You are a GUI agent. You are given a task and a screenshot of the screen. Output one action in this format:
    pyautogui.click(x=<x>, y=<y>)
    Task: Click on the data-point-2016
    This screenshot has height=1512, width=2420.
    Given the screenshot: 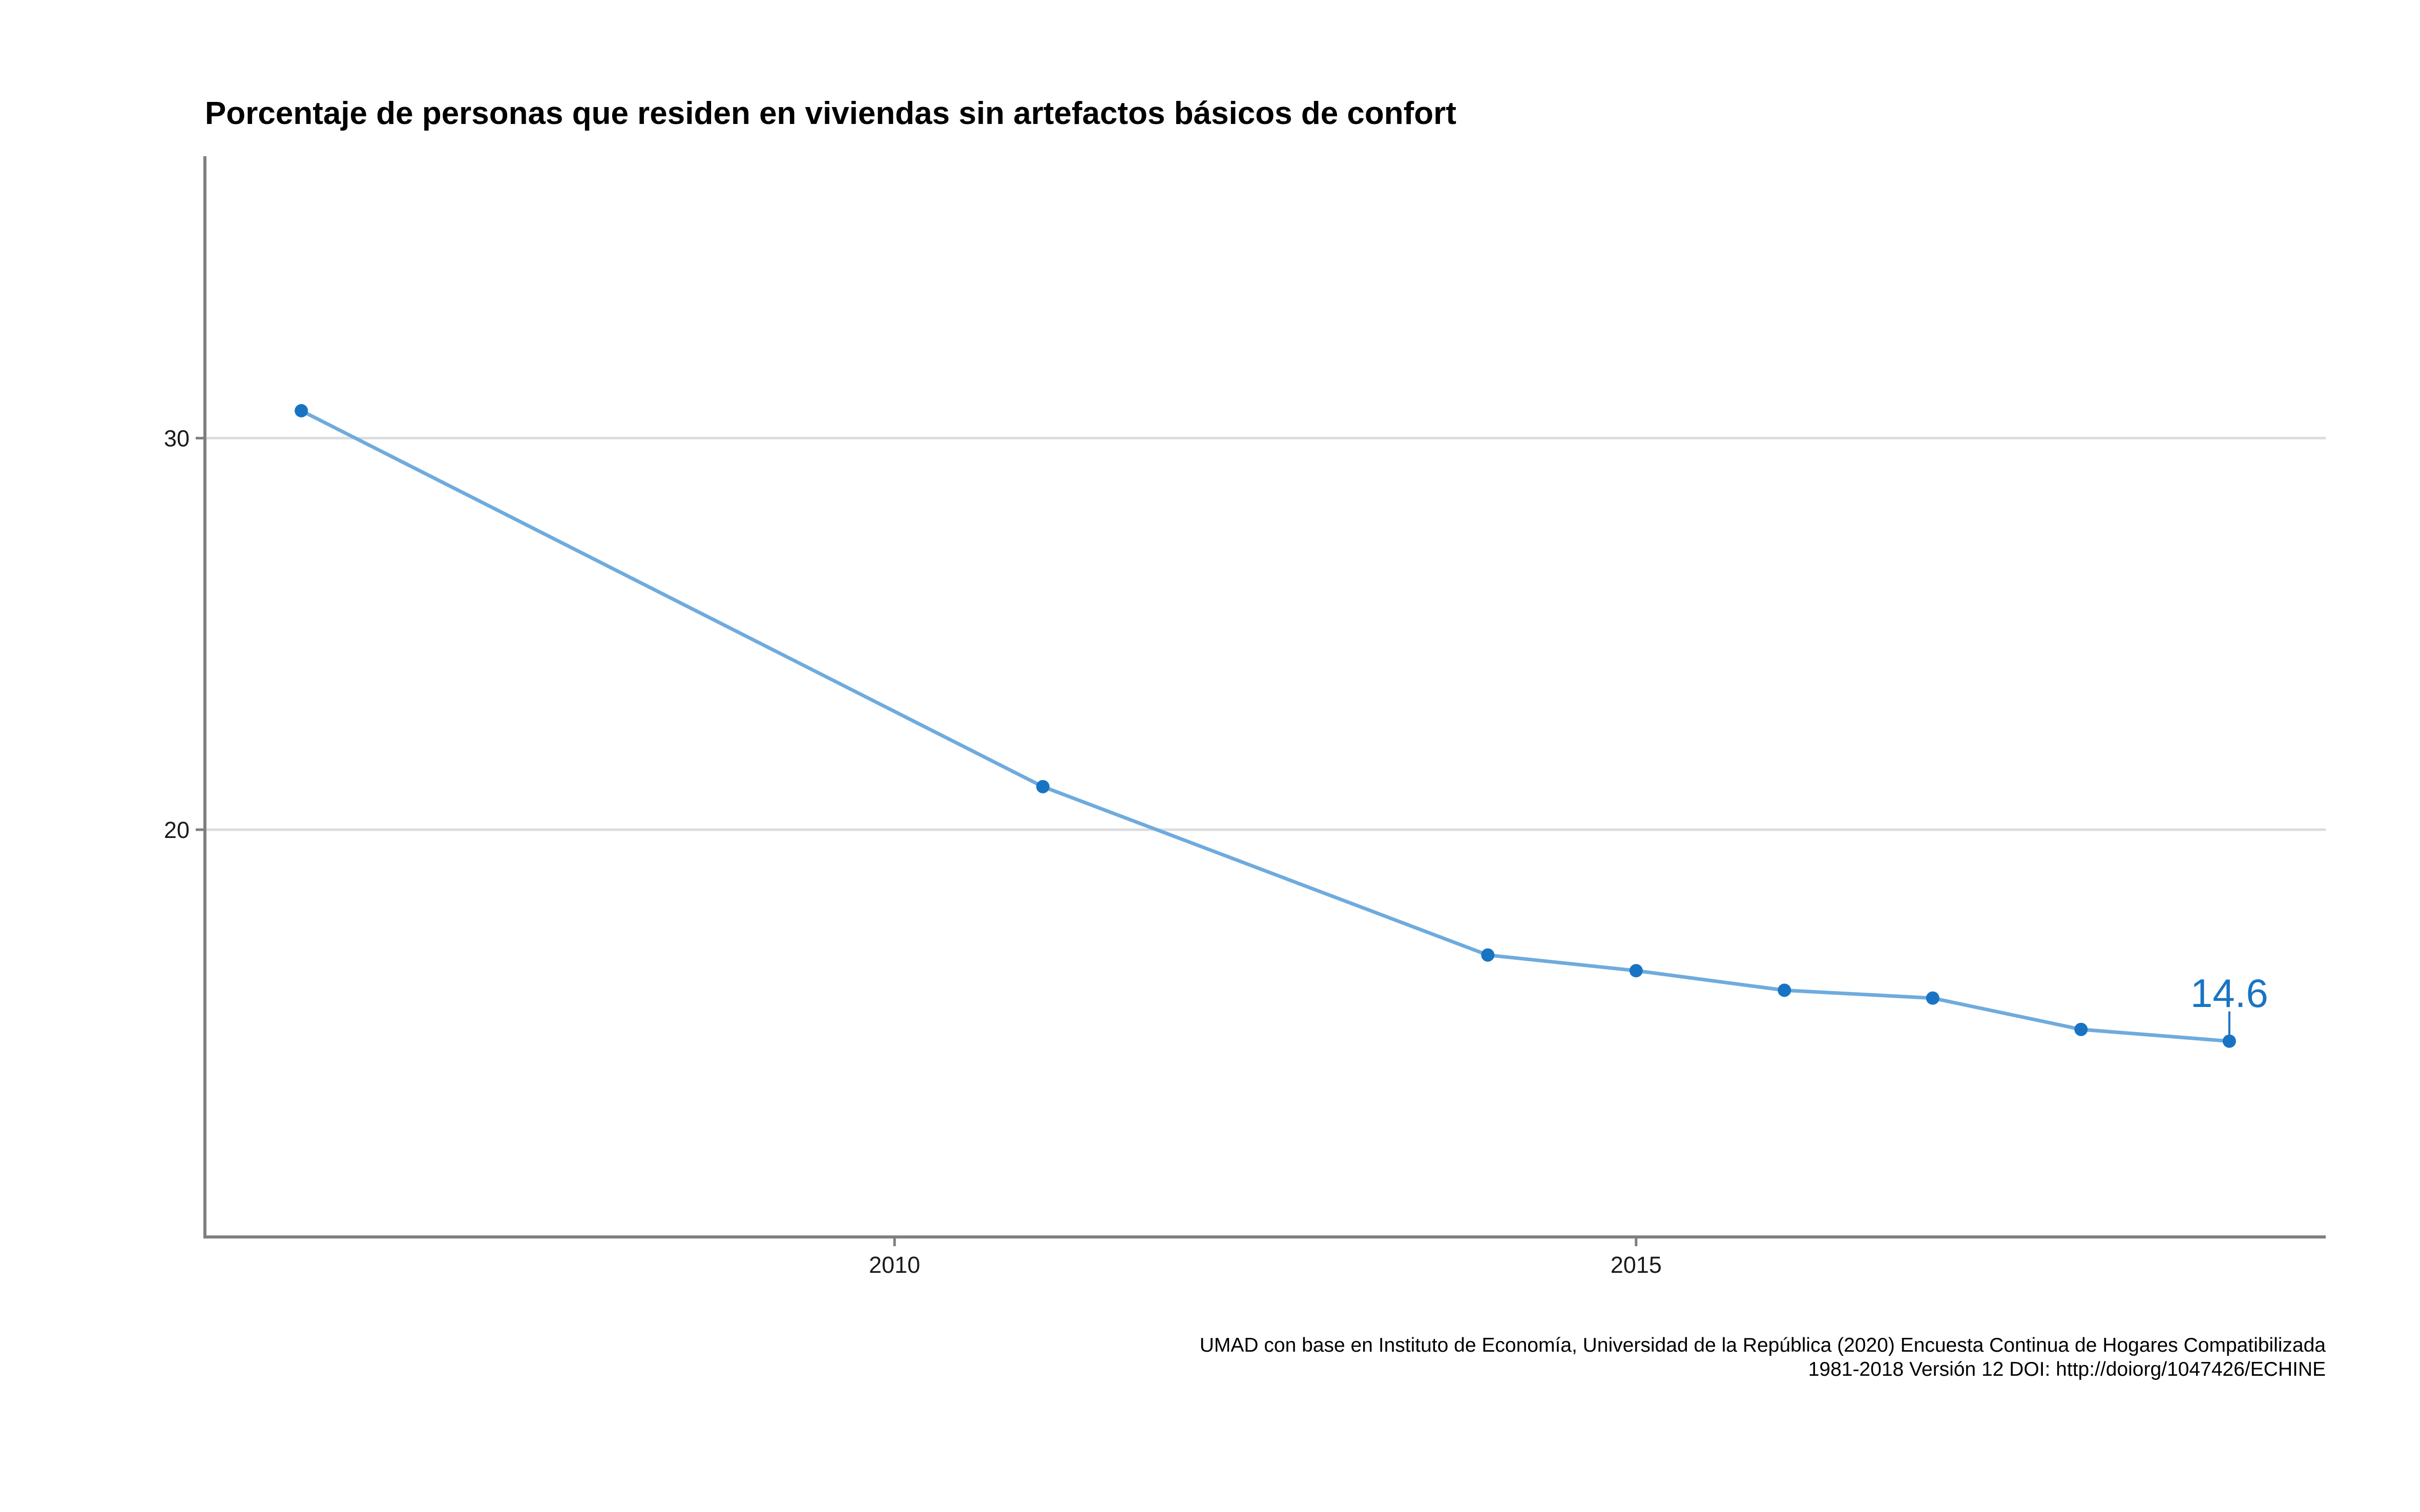 What is the action you would take?
    pyautogui.click(x=1784, y=990)
    